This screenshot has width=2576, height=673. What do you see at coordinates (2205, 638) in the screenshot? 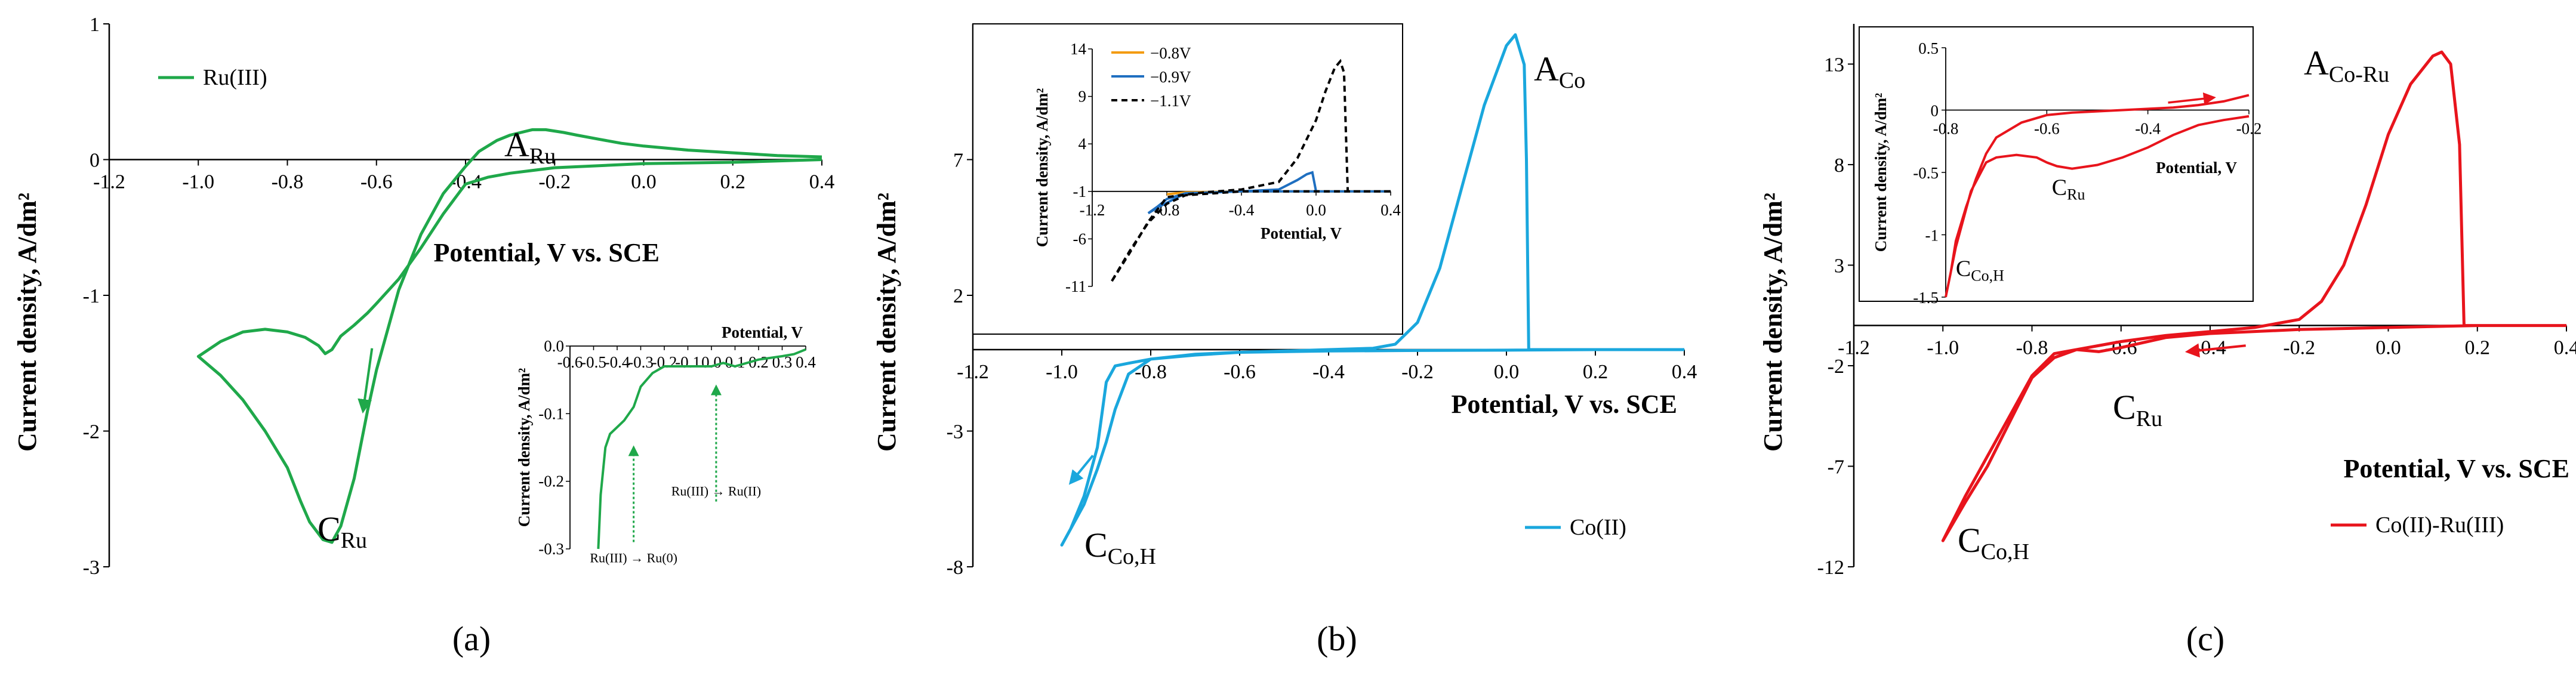
I see `panel-label: (c)` at bounding box center [2205, 638].